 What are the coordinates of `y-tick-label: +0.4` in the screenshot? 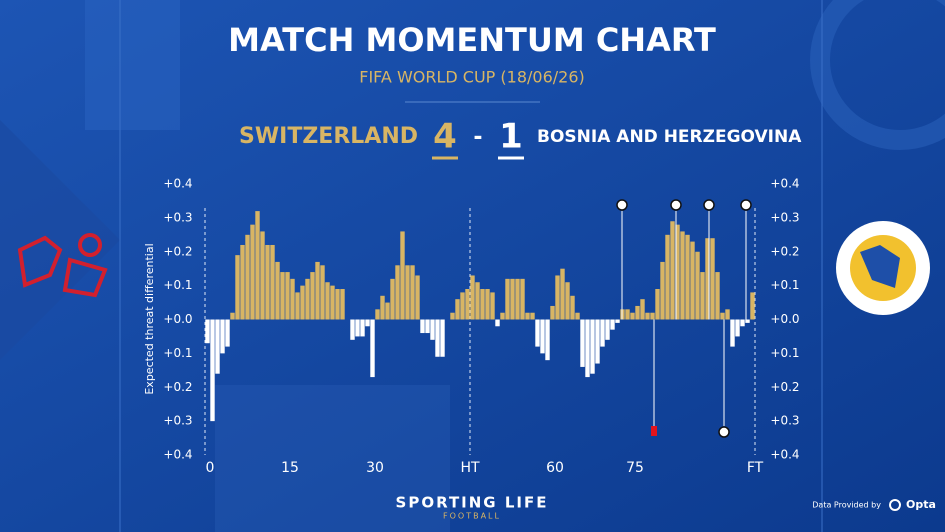 It's located at (177, 184).